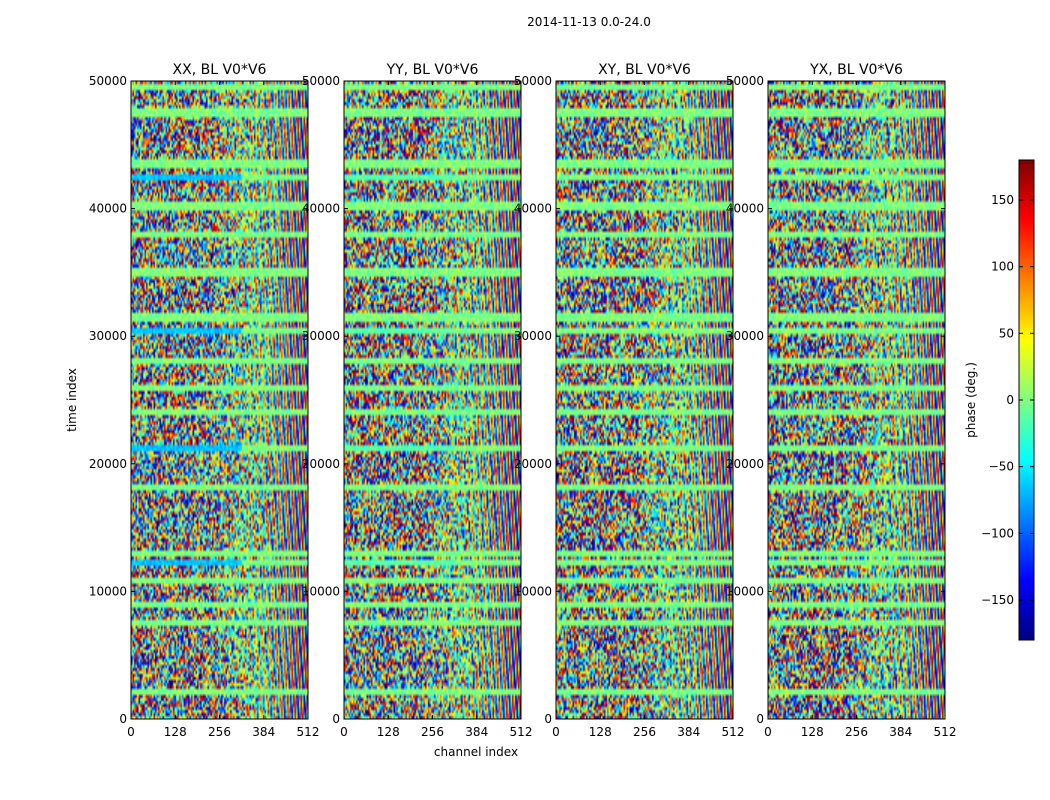  What do you see at coordinates (589, 22) in the screenshot?
I see `figure-title: 2014-11-13 0.0-24.0` at bounding box center [589, 22].